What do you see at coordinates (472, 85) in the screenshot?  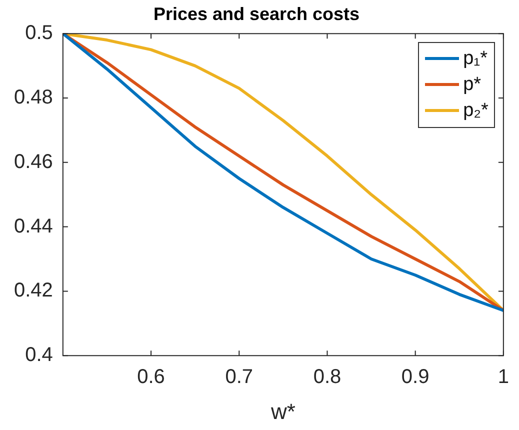 I see `legend-label: p*` at bounding box center [472, 85].